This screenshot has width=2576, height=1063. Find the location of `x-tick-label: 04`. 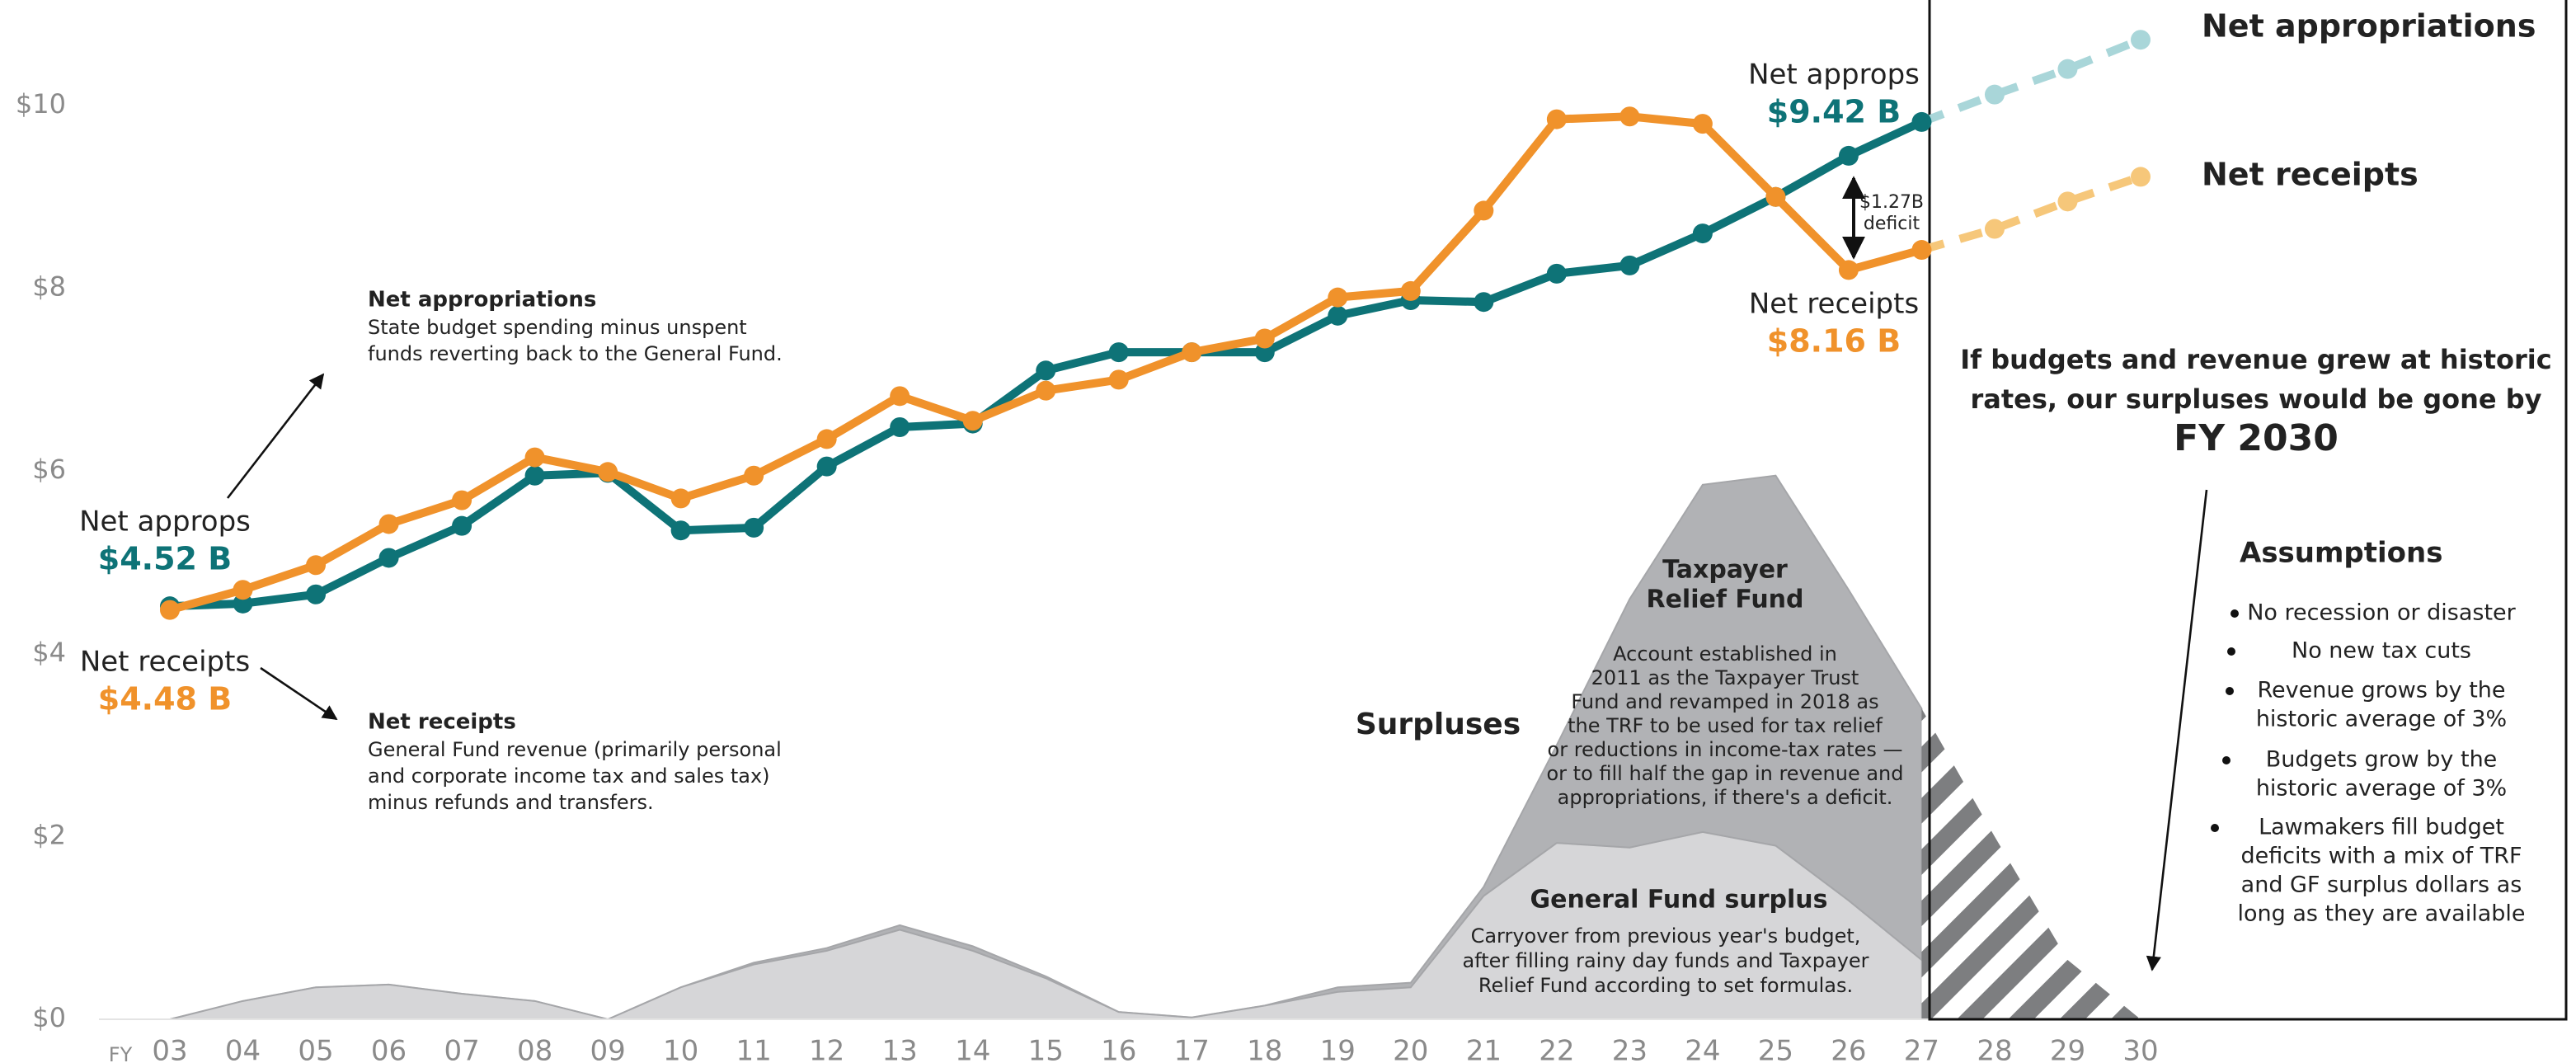

x-tick-label: 04 is located at coordinates (243, 1049).